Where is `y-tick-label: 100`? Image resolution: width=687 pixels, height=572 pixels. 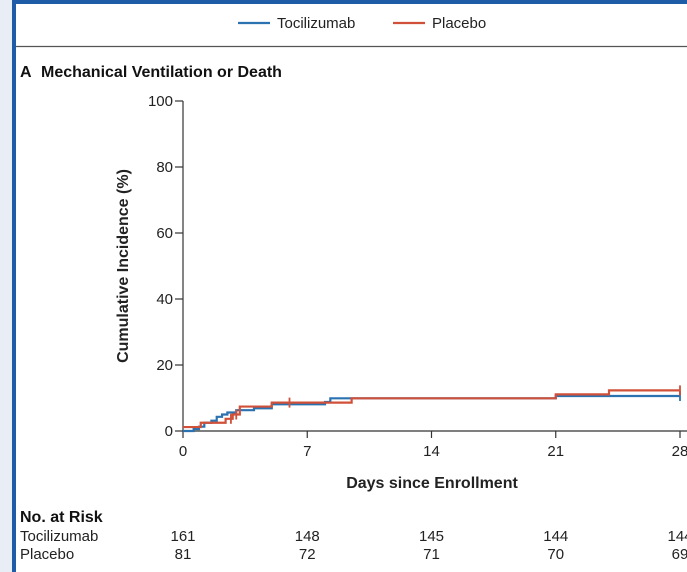 y-tick-label: 100 is located at coordinates (160, 101).